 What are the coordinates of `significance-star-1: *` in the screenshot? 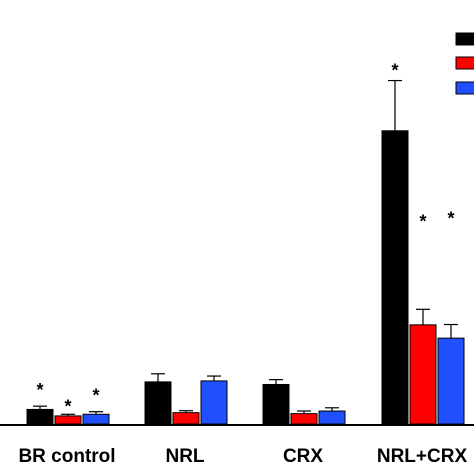 It's located at (67, 406).